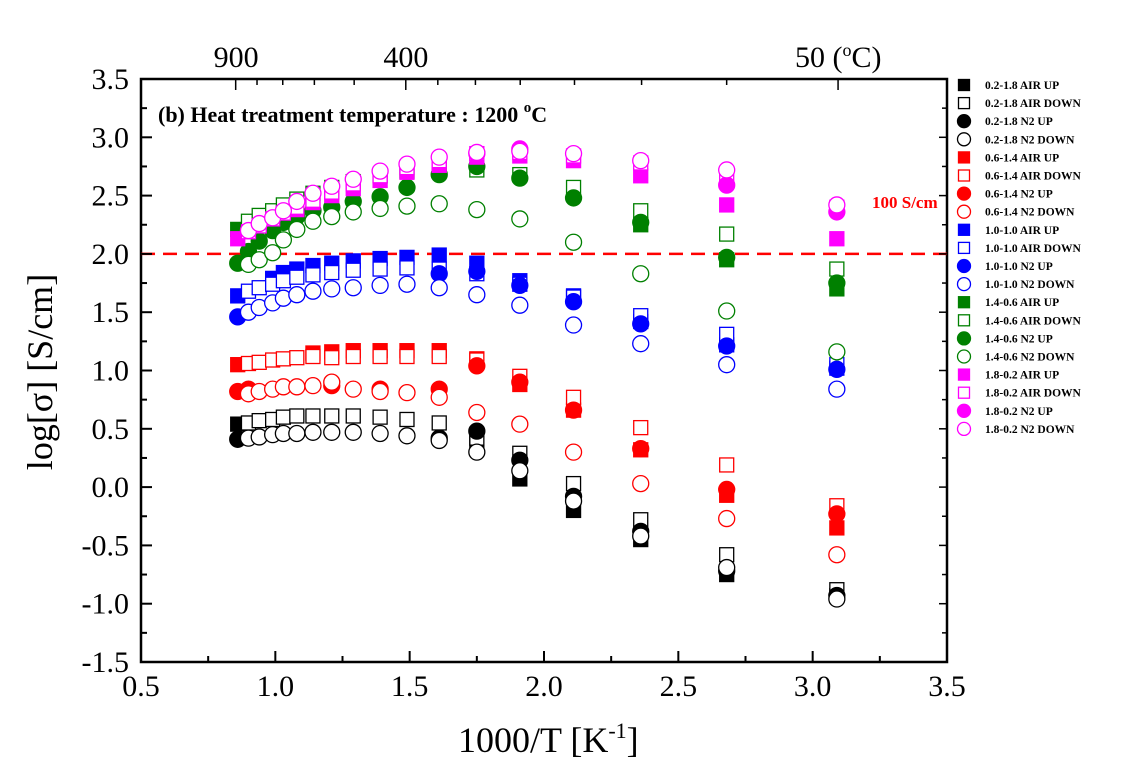 The width and height of the screenshot is (1134, 780). I want to click on x-tick-label: 3.0, so click(813, 686).